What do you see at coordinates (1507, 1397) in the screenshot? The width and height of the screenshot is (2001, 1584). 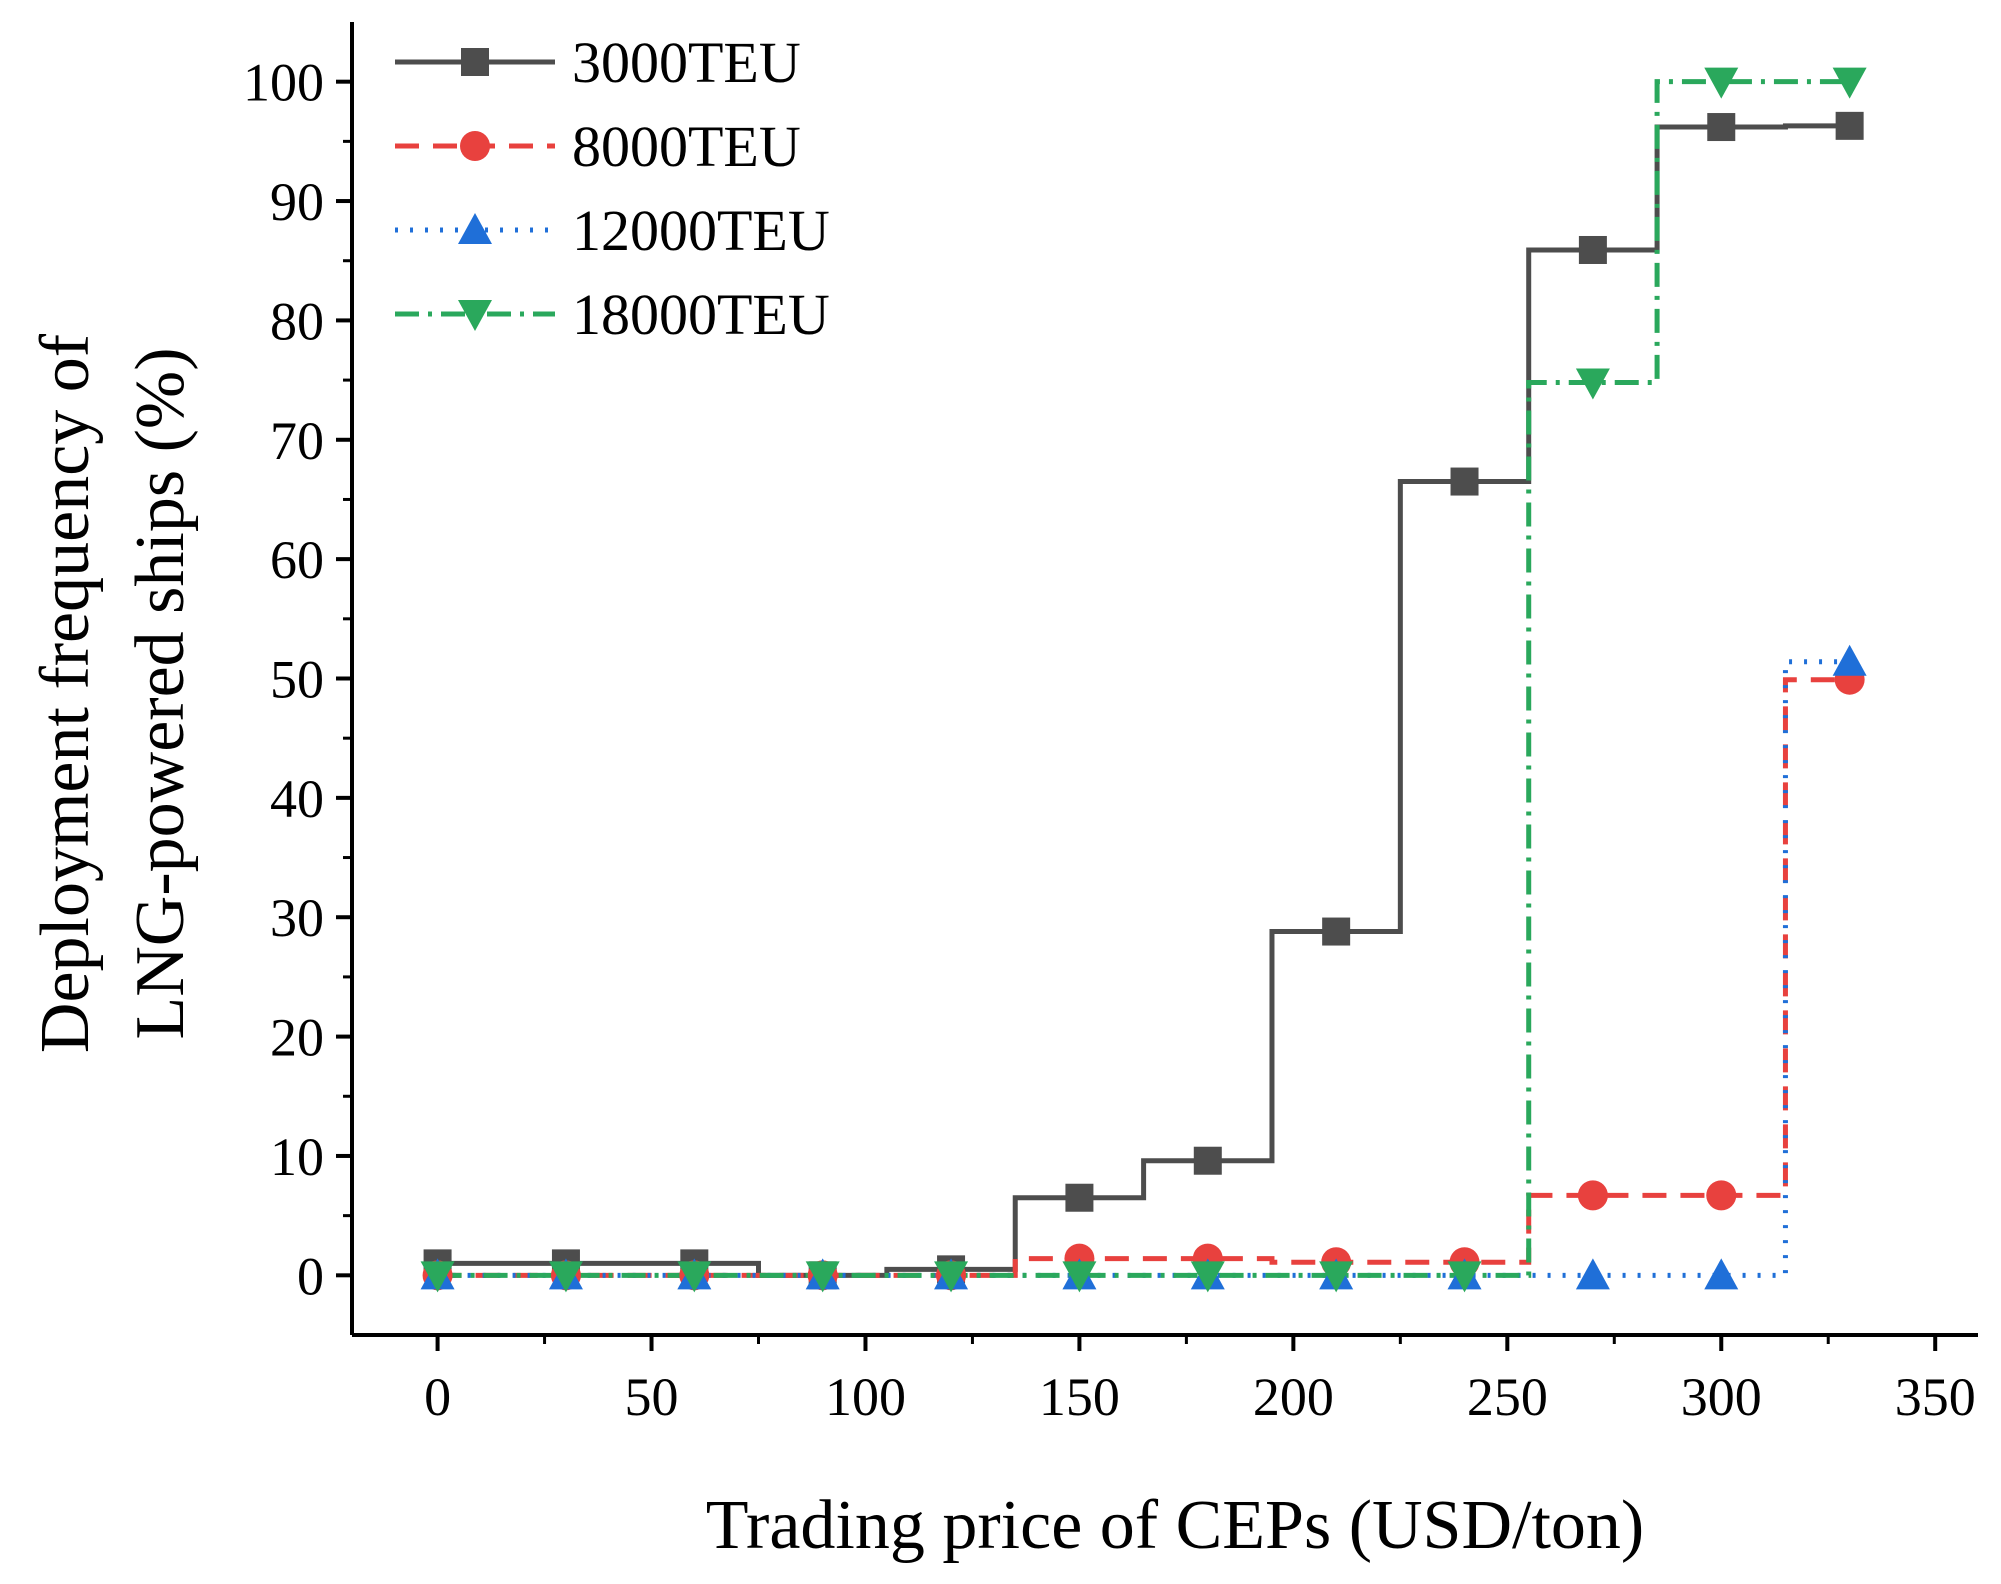 I see `x-tick-label: 250` at bounding box center [1507, 1397].